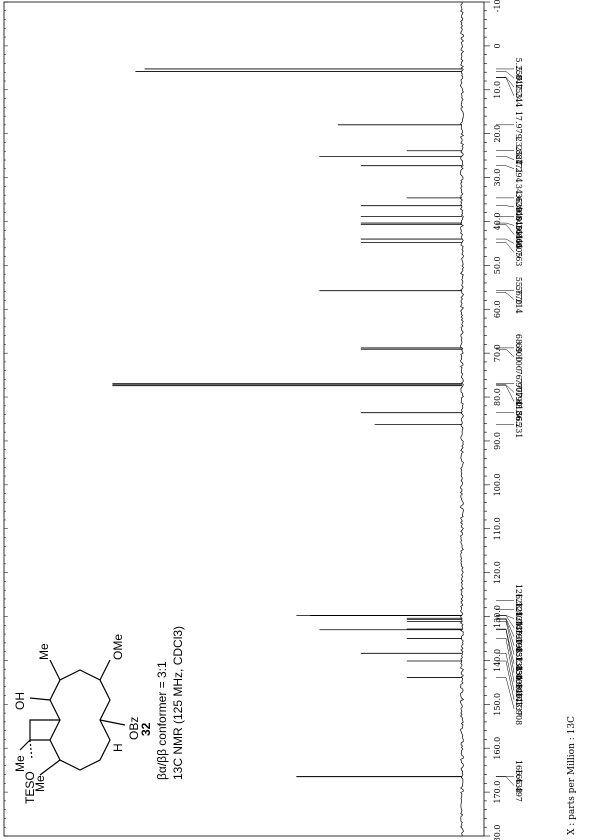 This screenshot has width=591, height=840. Describe the element at coordinates (118, 647) in the screenshot. I see `ome-label: OMe` at that location.